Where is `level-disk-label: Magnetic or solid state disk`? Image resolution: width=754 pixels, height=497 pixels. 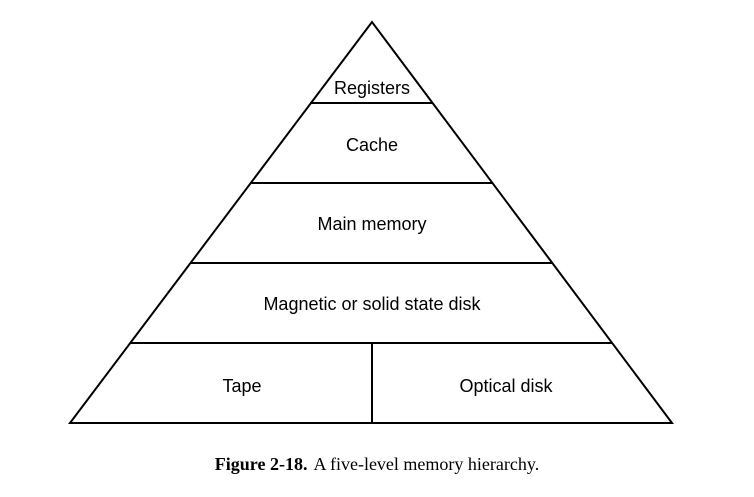
level-disk-label: Magnetic or solid state disk is located at coordinates (372, 304).